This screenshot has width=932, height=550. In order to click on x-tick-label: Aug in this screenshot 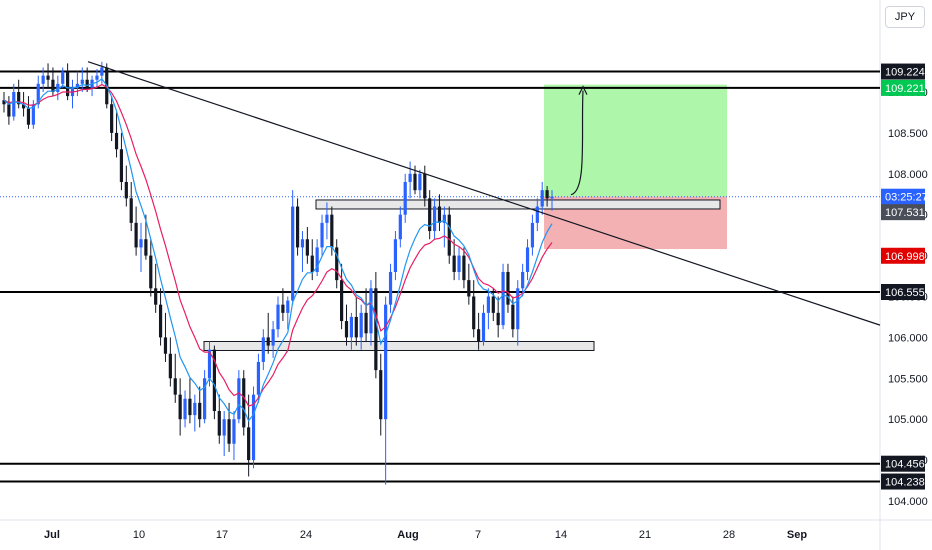, I will do `click(407, 535)`.